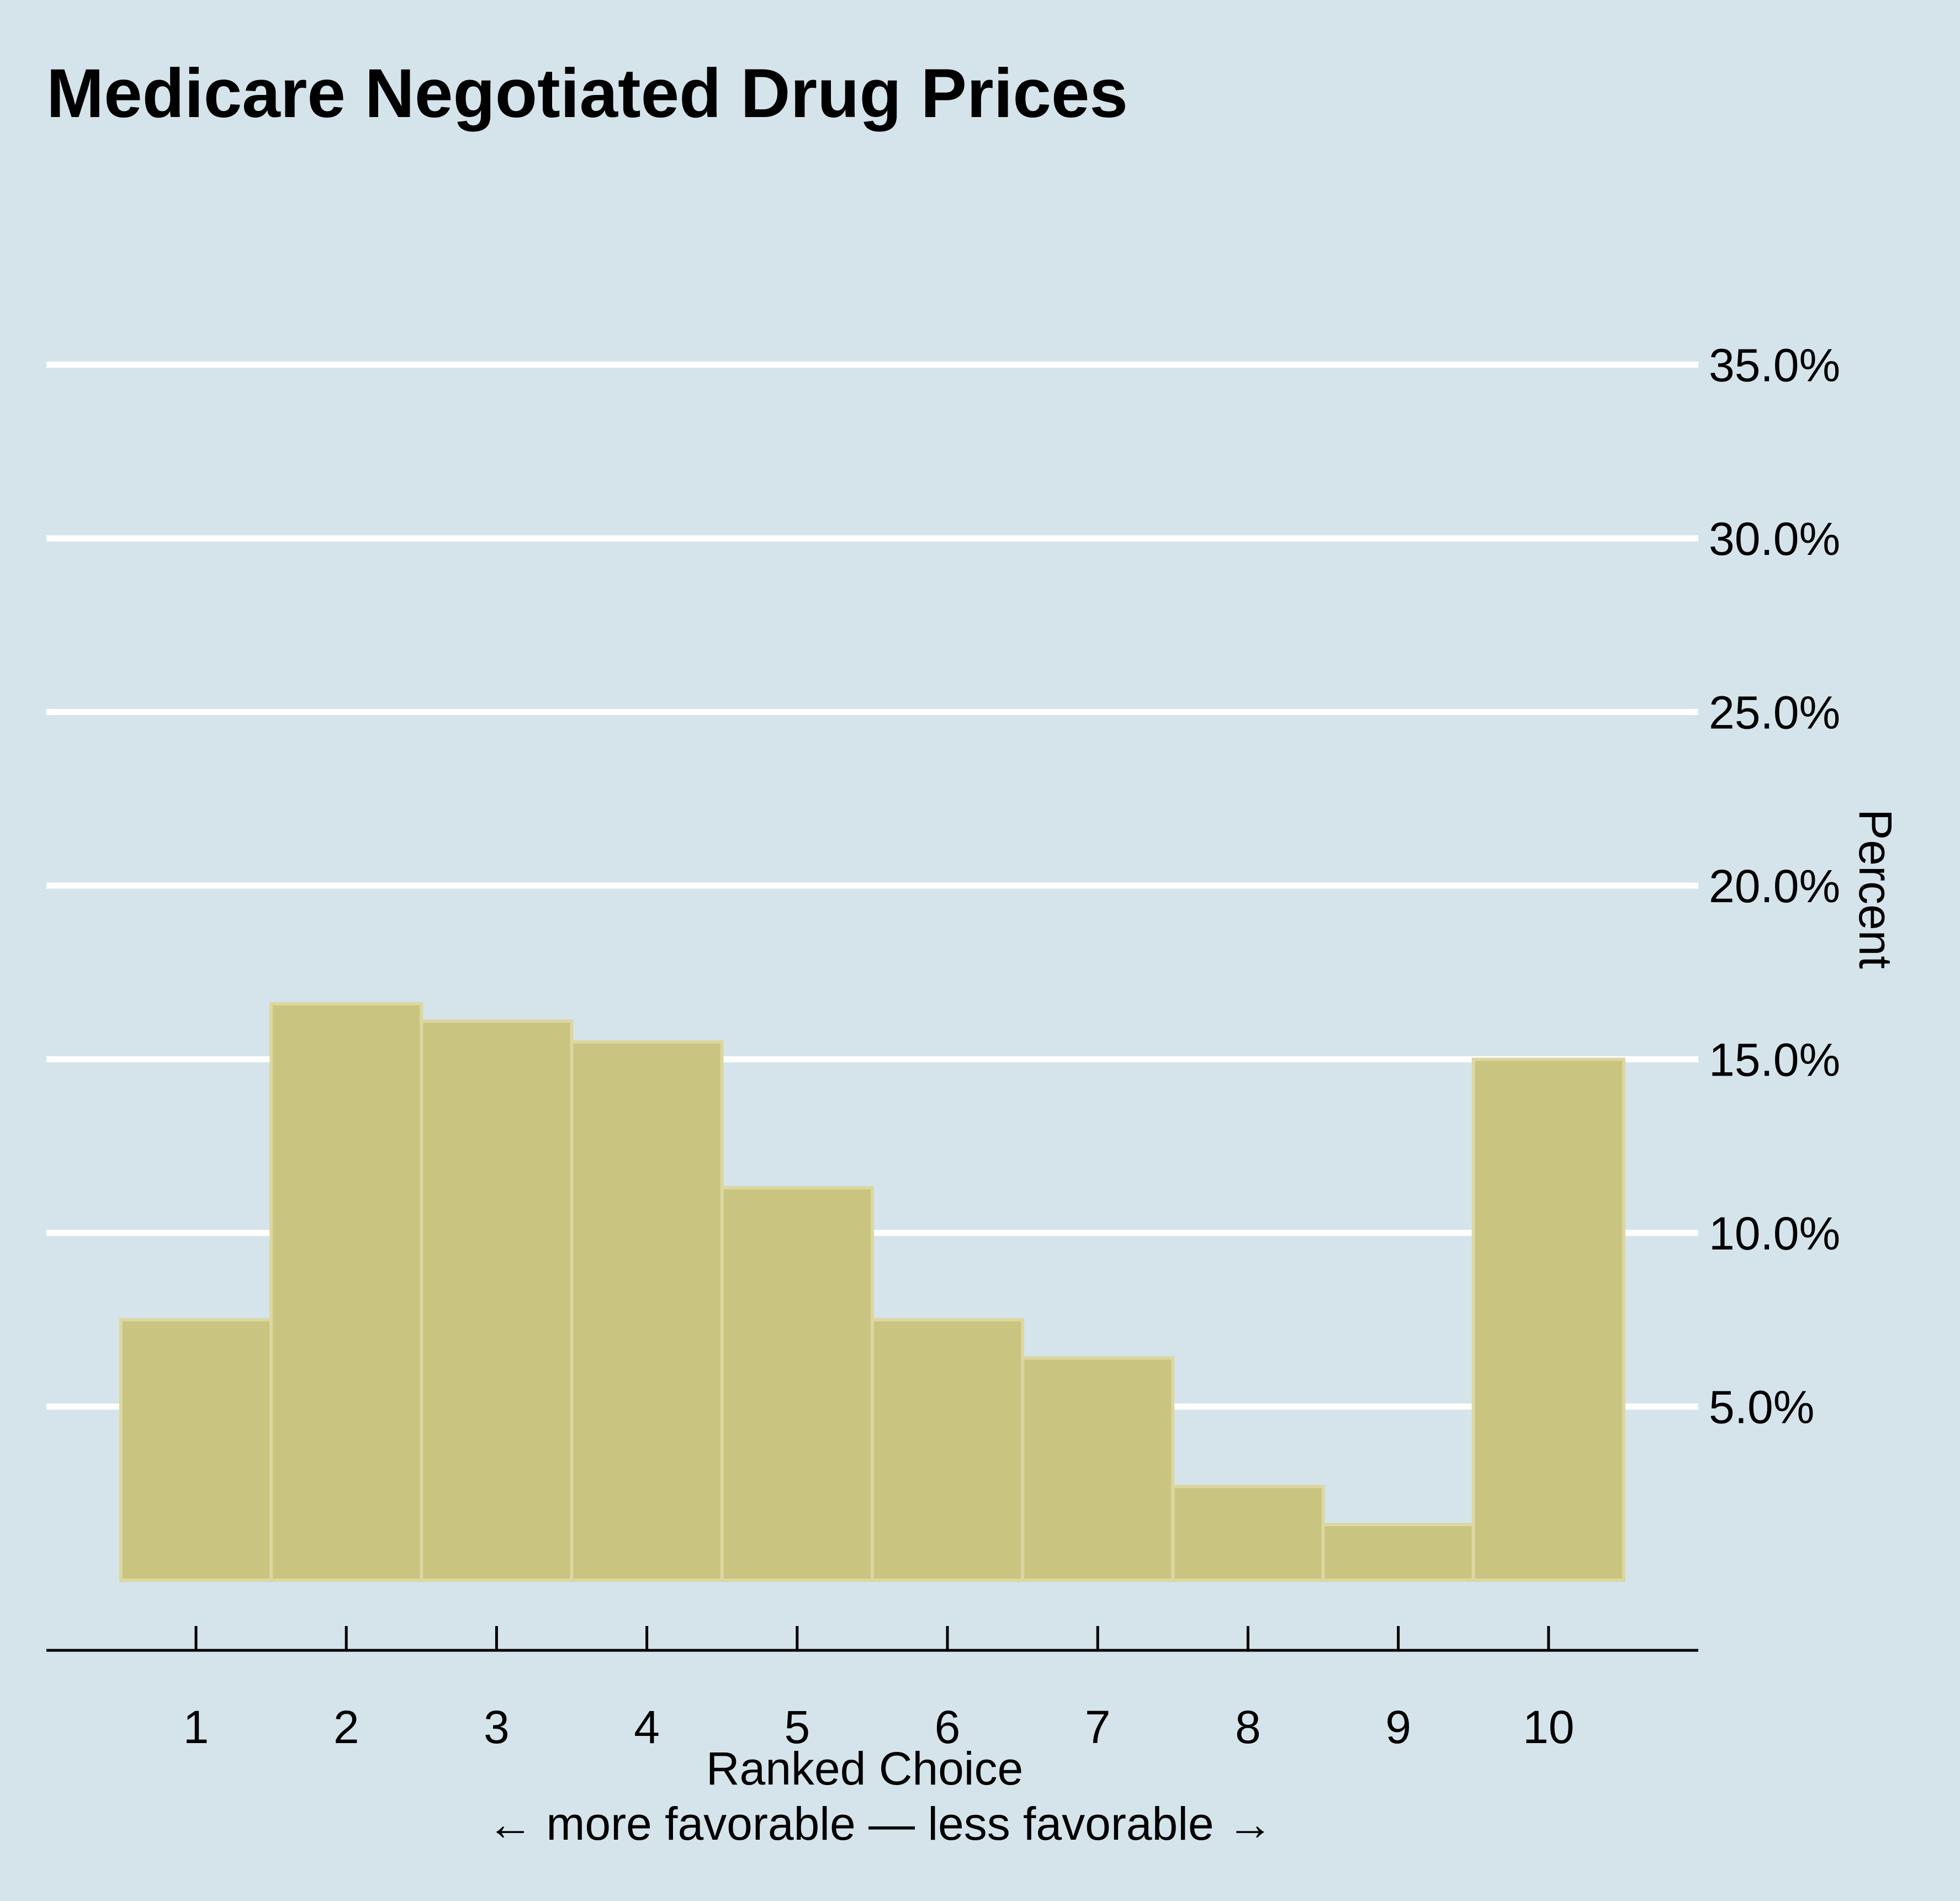 This screenshot has height=1901, width=1960. Describe the element at coordinates (948, 1727) in the screenshot. I see `x-tick-label: 6` at that location.